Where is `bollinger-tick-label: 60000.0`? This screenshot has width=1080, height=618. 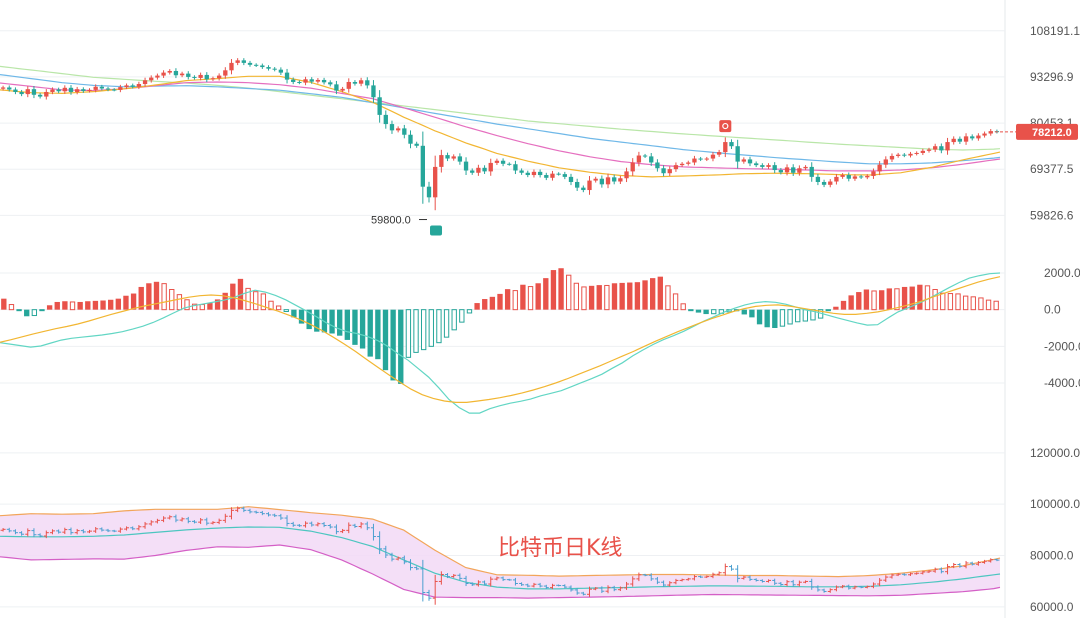
bollinger-tick-label: 60000.0 is located at coordinates (1052, 607).